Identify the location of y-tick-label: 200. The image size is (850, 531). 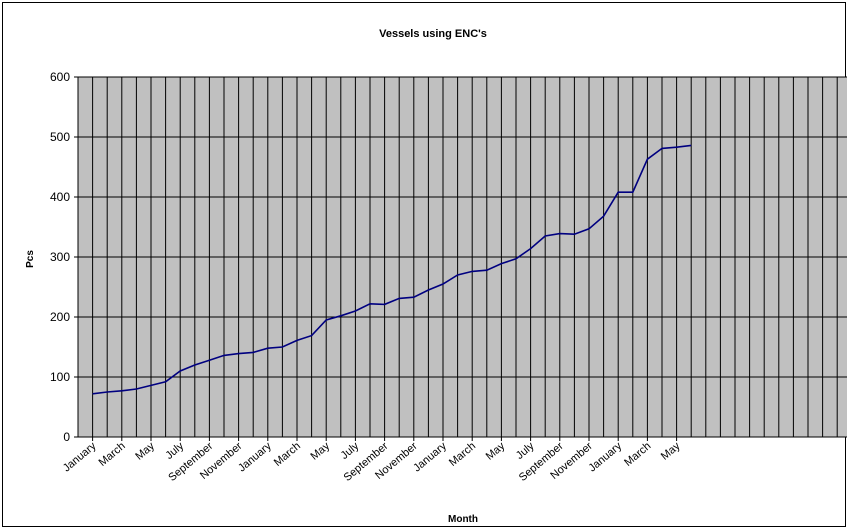
(60, 317).